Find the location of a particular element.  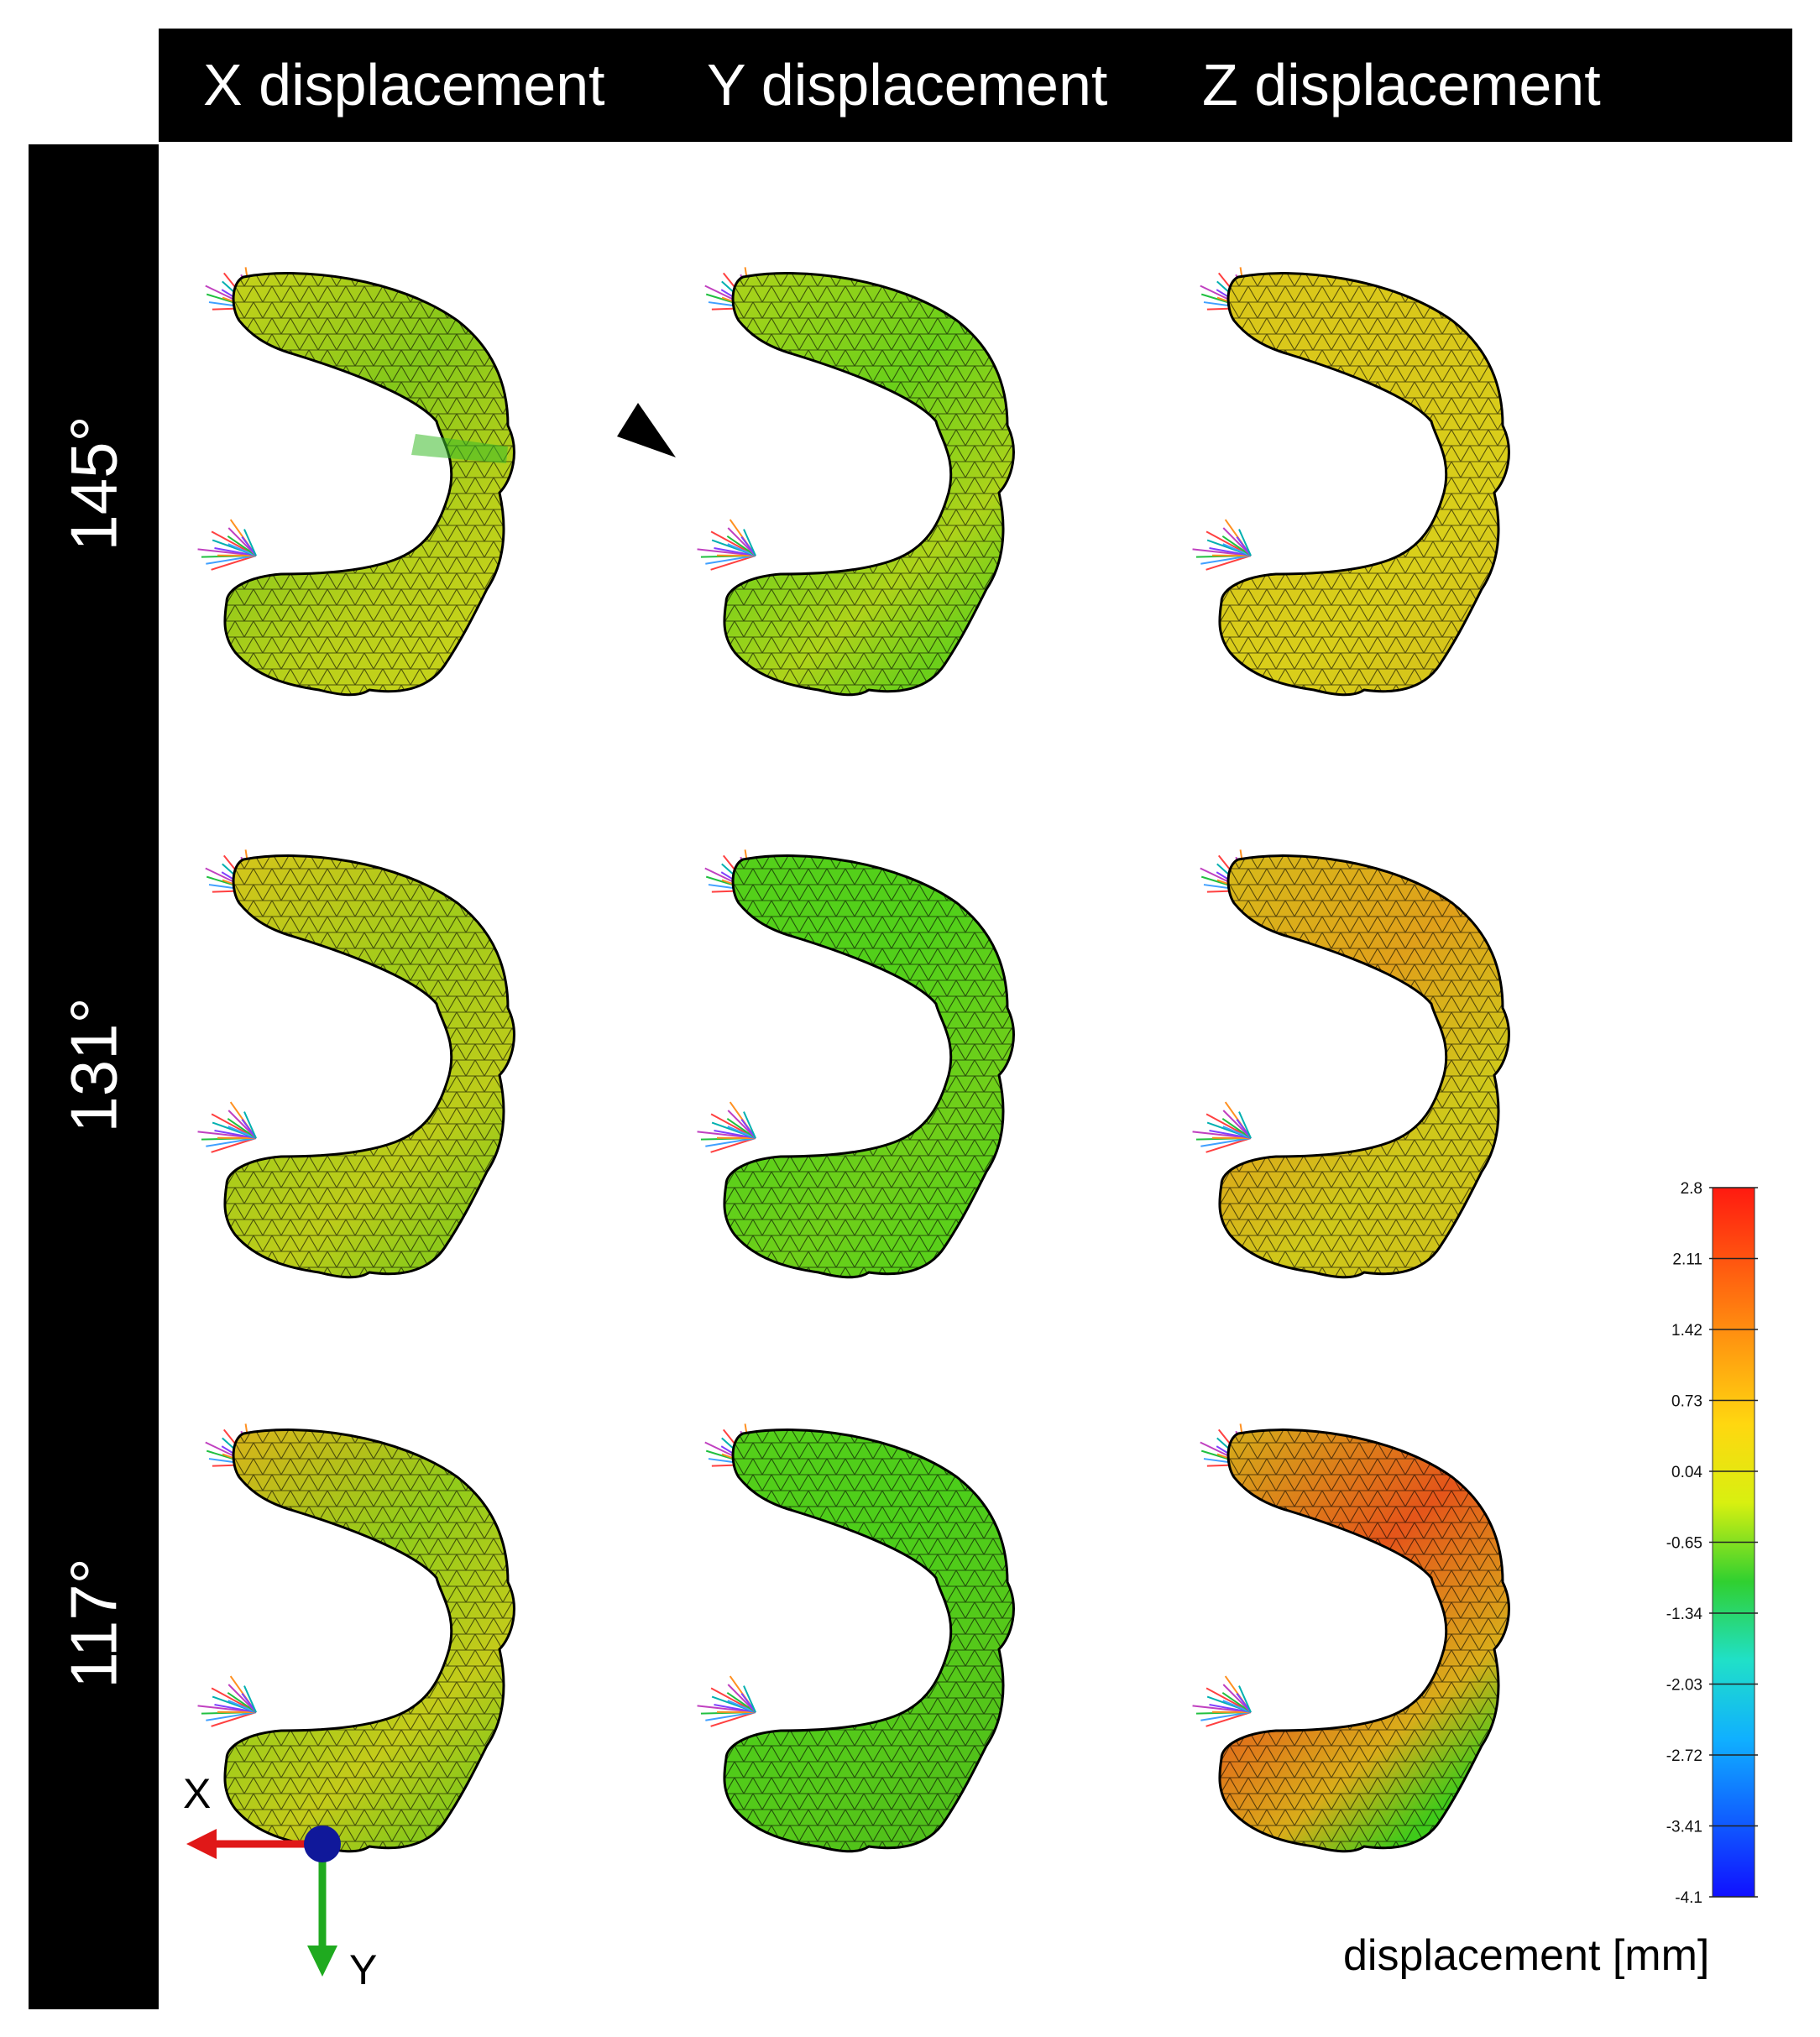

highlight-band is located at coordinates (459, 448).